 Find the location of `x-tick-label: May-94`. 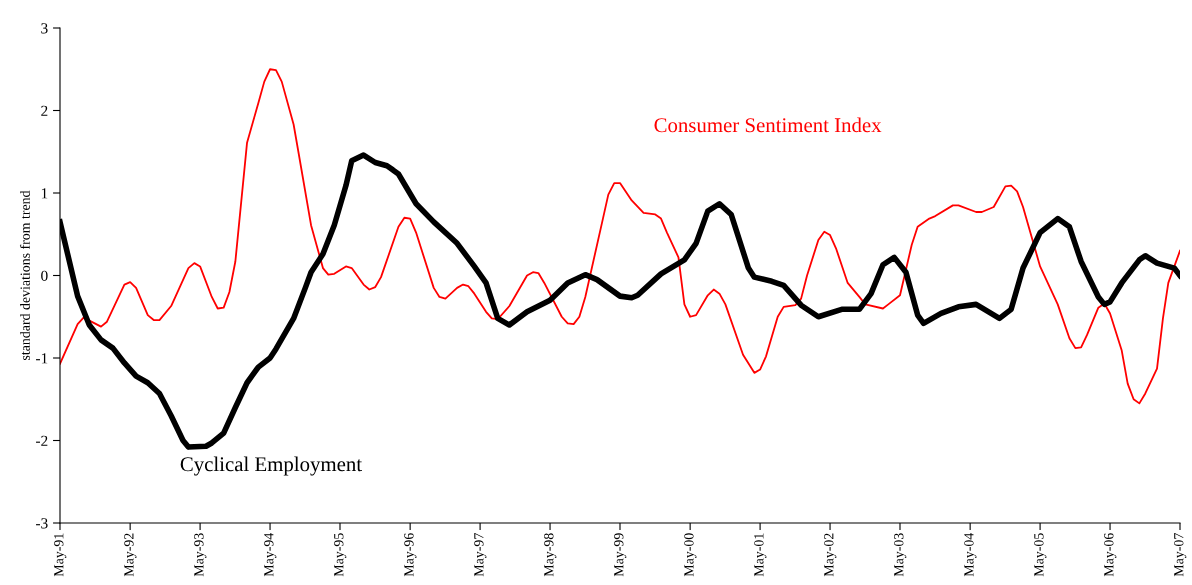

x-tick-label: May-94 is located at coordinates (270, 554).